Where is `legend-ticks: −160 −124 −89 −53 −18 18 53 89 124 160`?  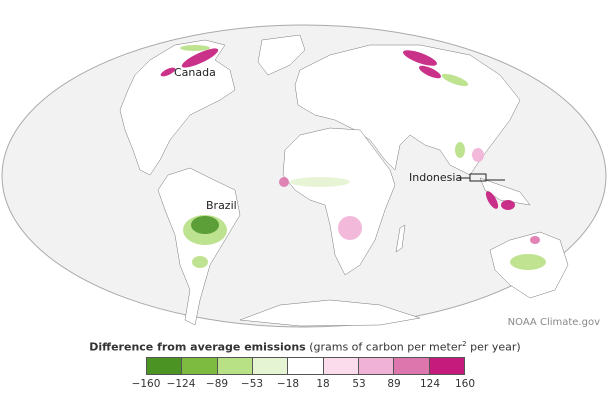
legend-ticks: −160 −124 −89 −53 −18 18 53 89 124 160 is located at coordinates (305, 385).